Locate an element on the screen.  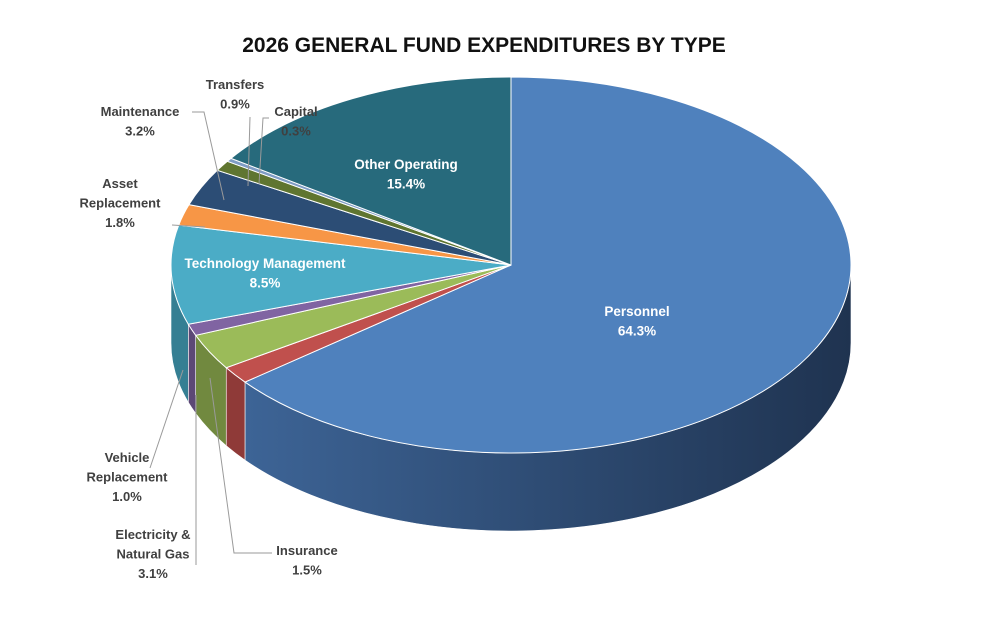
leader-capital is located at coordinates (263, 151).